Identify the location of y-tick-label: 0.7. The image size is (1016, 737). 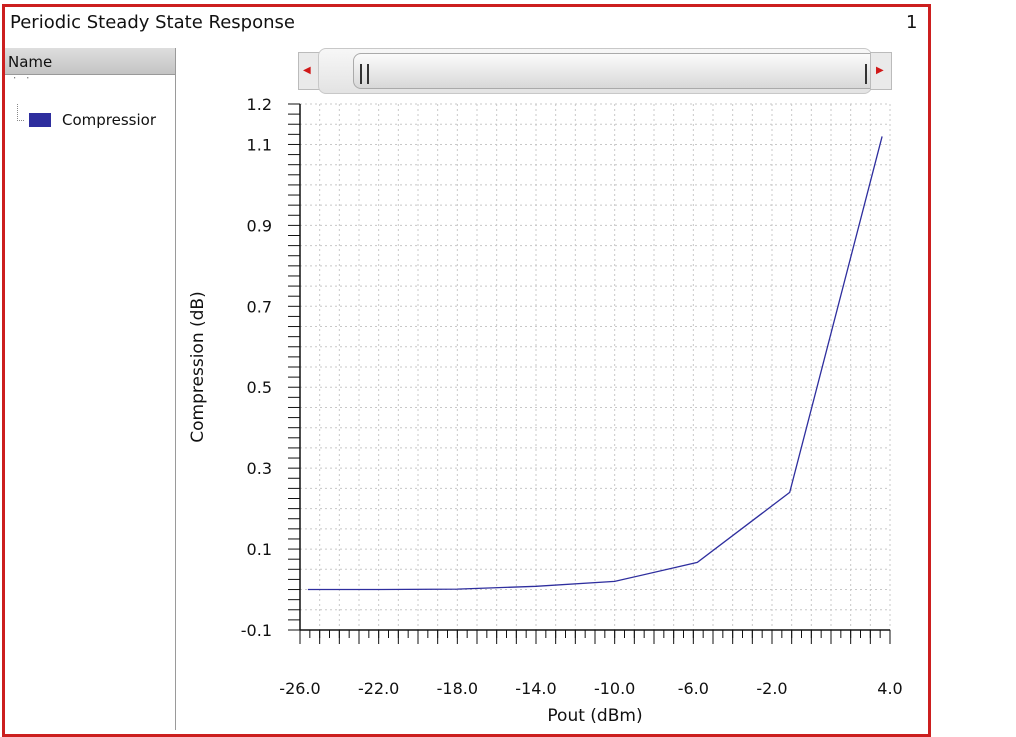
(259, 306).